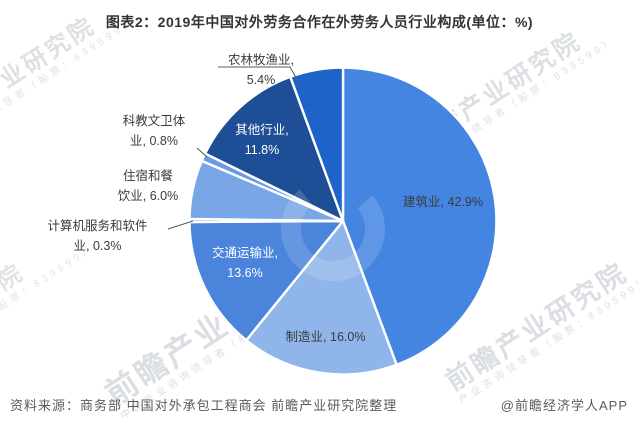 The height and width of the screenshot is (425, 639). Describe the element at coordinates (443, 202) in the screenshot. I see `pie-label-construction: 建筑业, 42.9%` at that location.